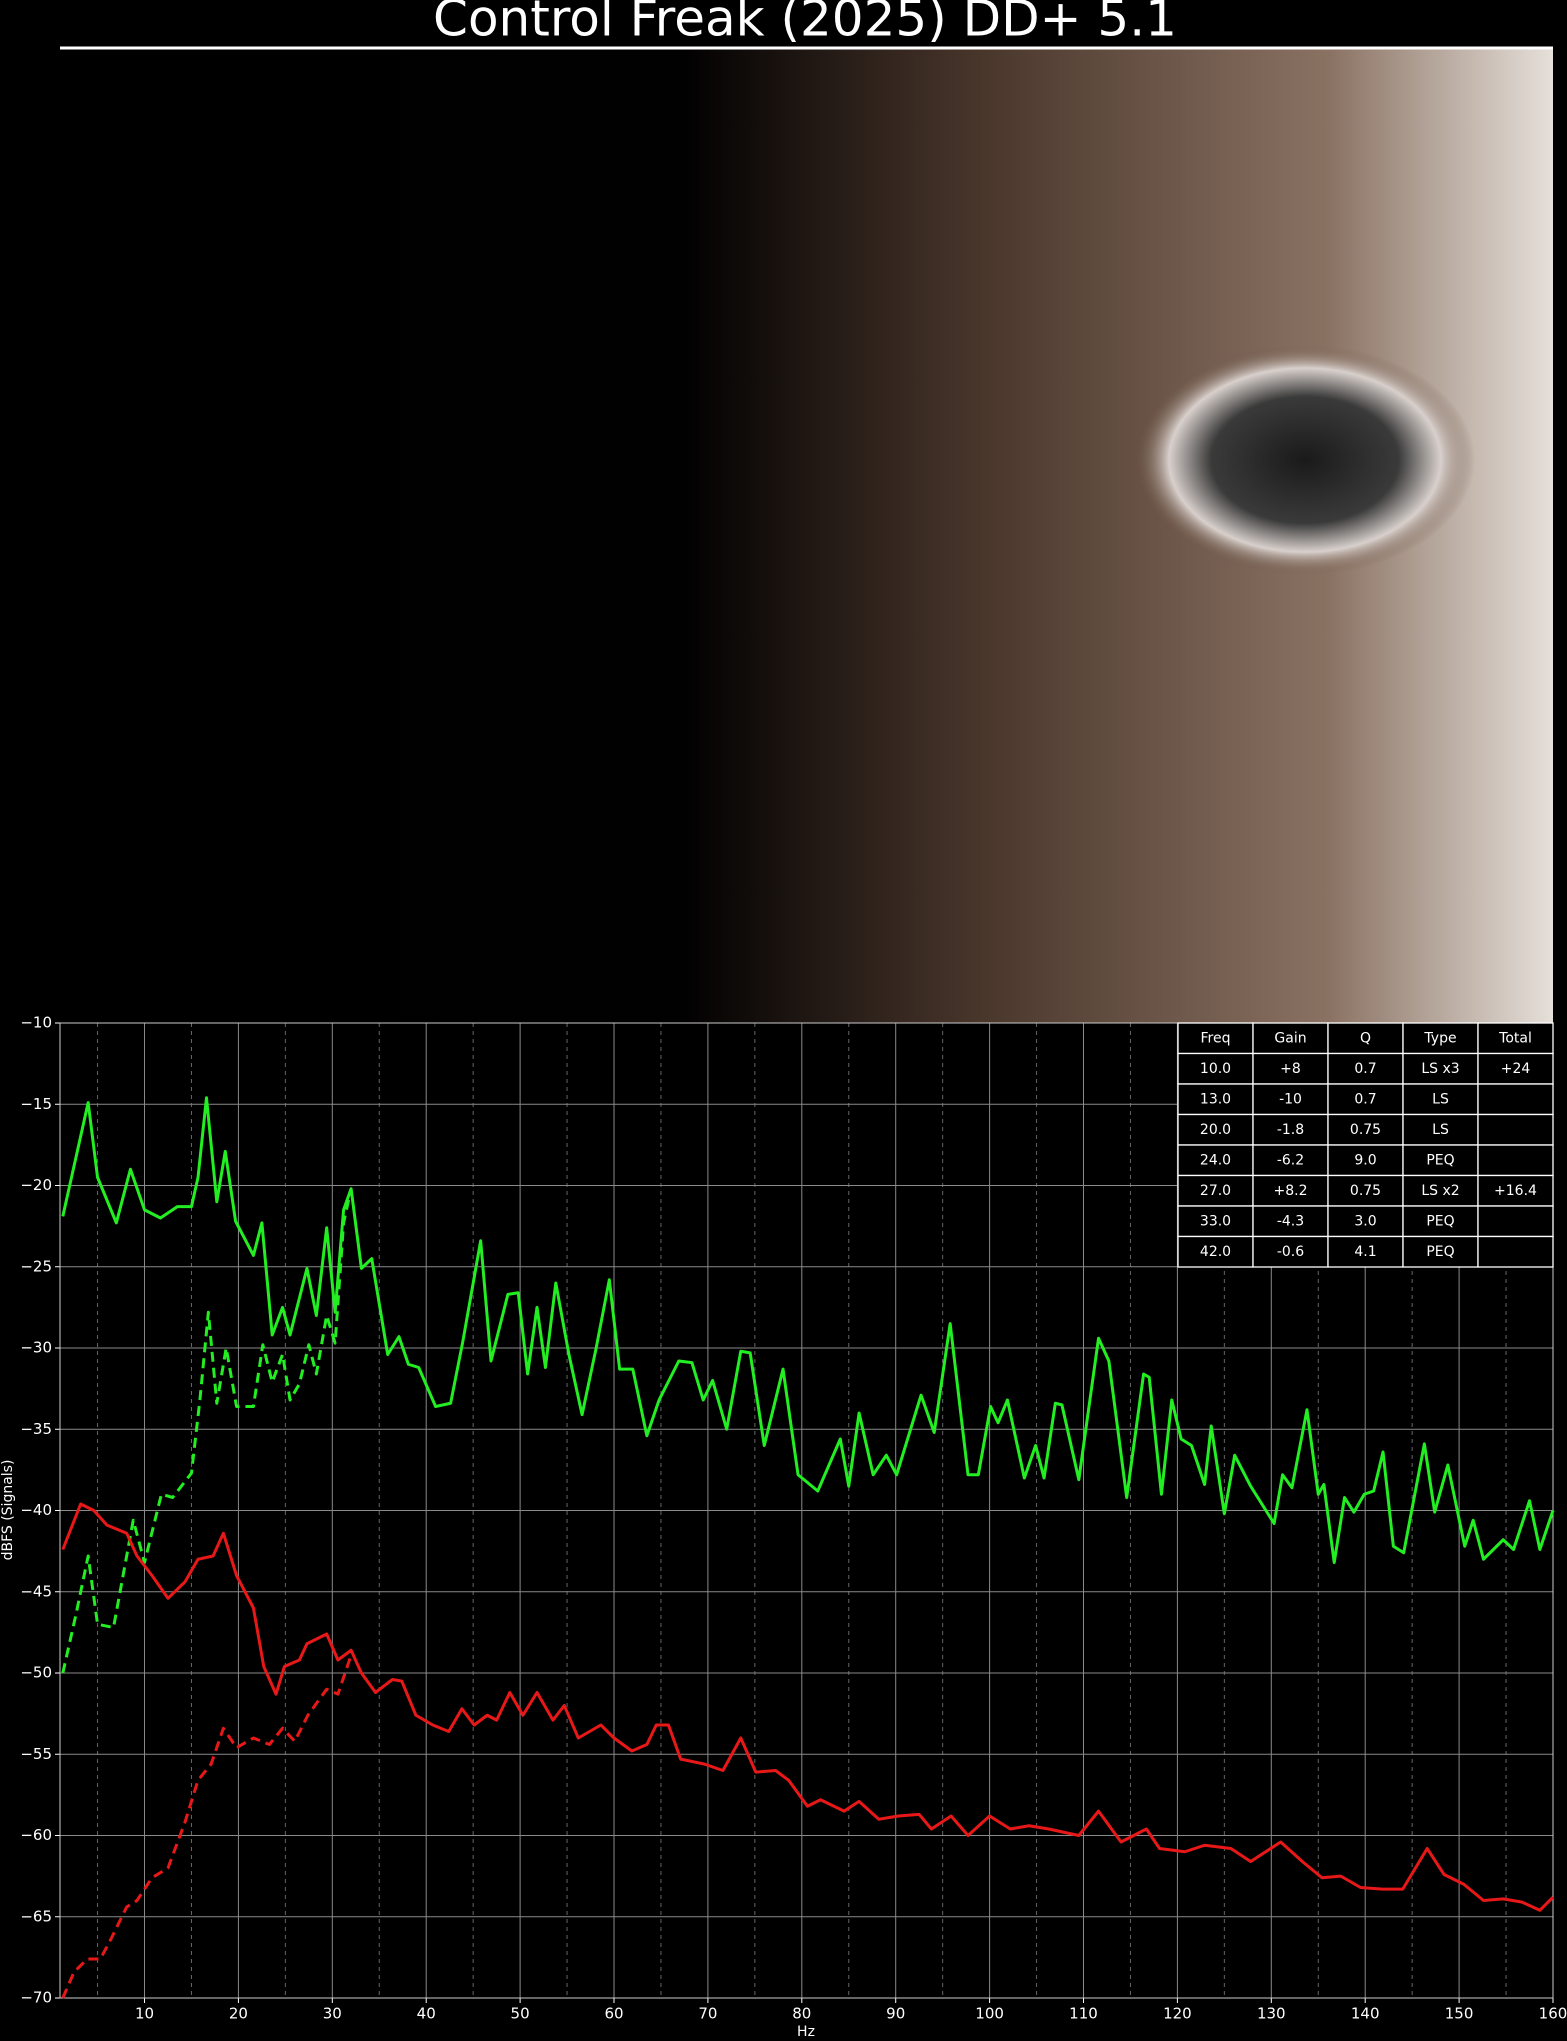 The image size is (1567, 2041). Describe the element at coordinates (613, 2014) in the screenshot. I see `x-tick-label: 60` at that location.